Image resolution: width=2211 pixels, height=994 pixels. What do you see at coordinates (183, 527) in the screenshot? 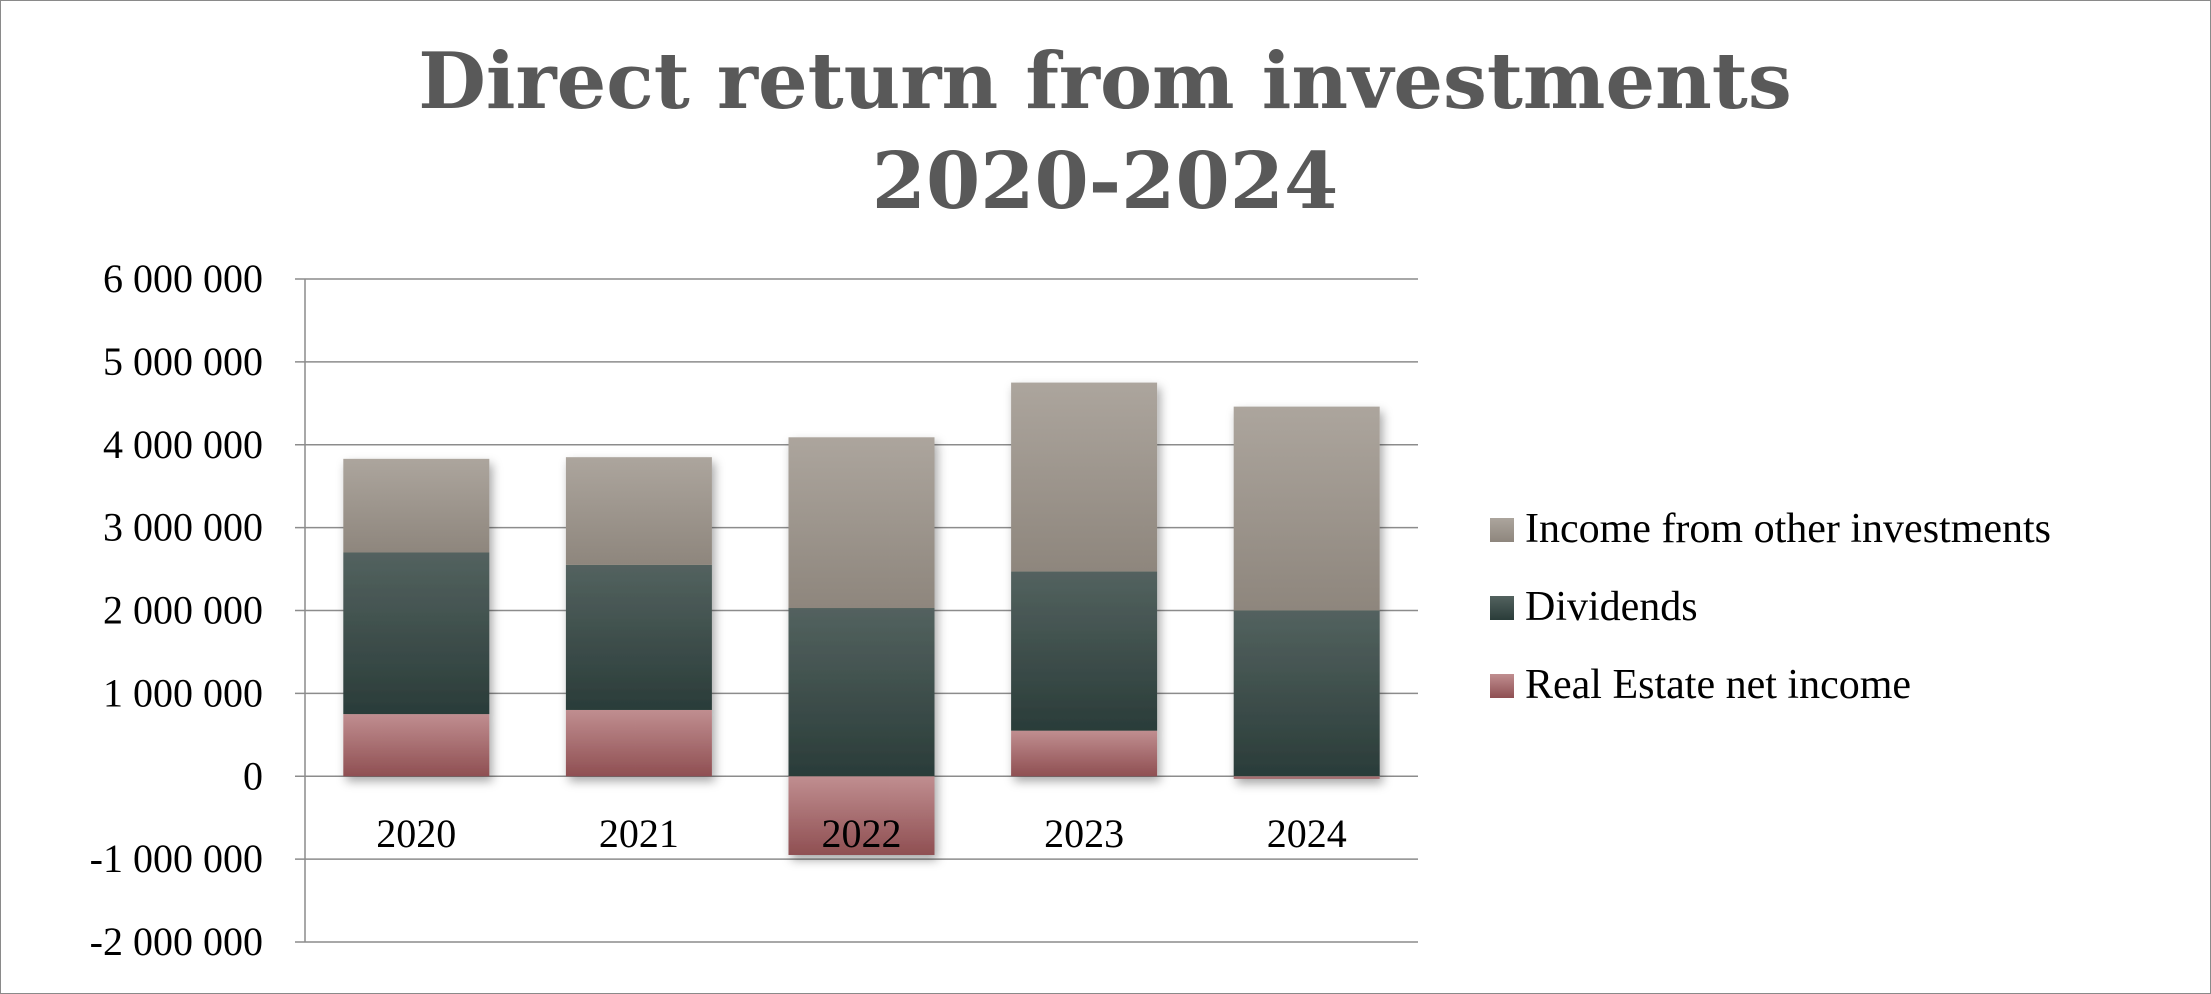
I see `y-tick-label: 3 000 000` at bounding box center [183, 527].